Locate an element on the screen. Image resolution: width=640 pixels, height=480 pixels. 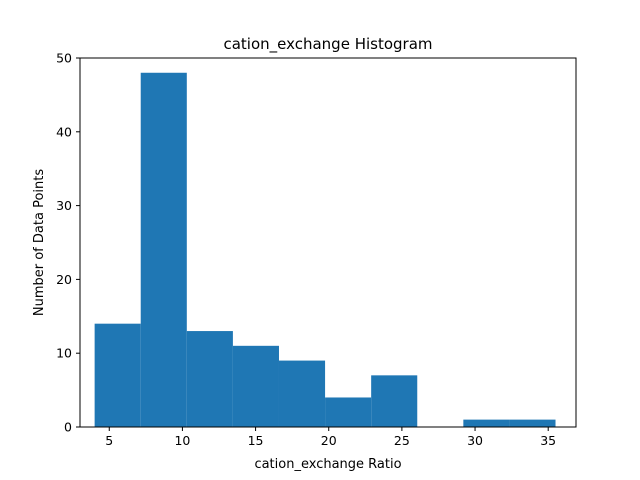
y-tick-label: 0 is located at coordinates (68, 427).